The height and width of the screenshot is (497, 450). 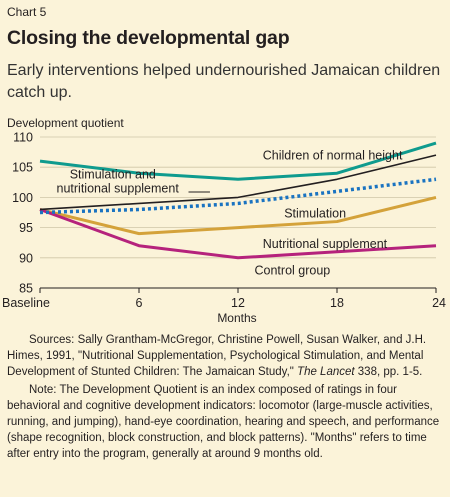 What do you see at coordinates (337, 303) in the screenshot?
I see `x-tick-label-3: 18` at bounding box center [337, 303].